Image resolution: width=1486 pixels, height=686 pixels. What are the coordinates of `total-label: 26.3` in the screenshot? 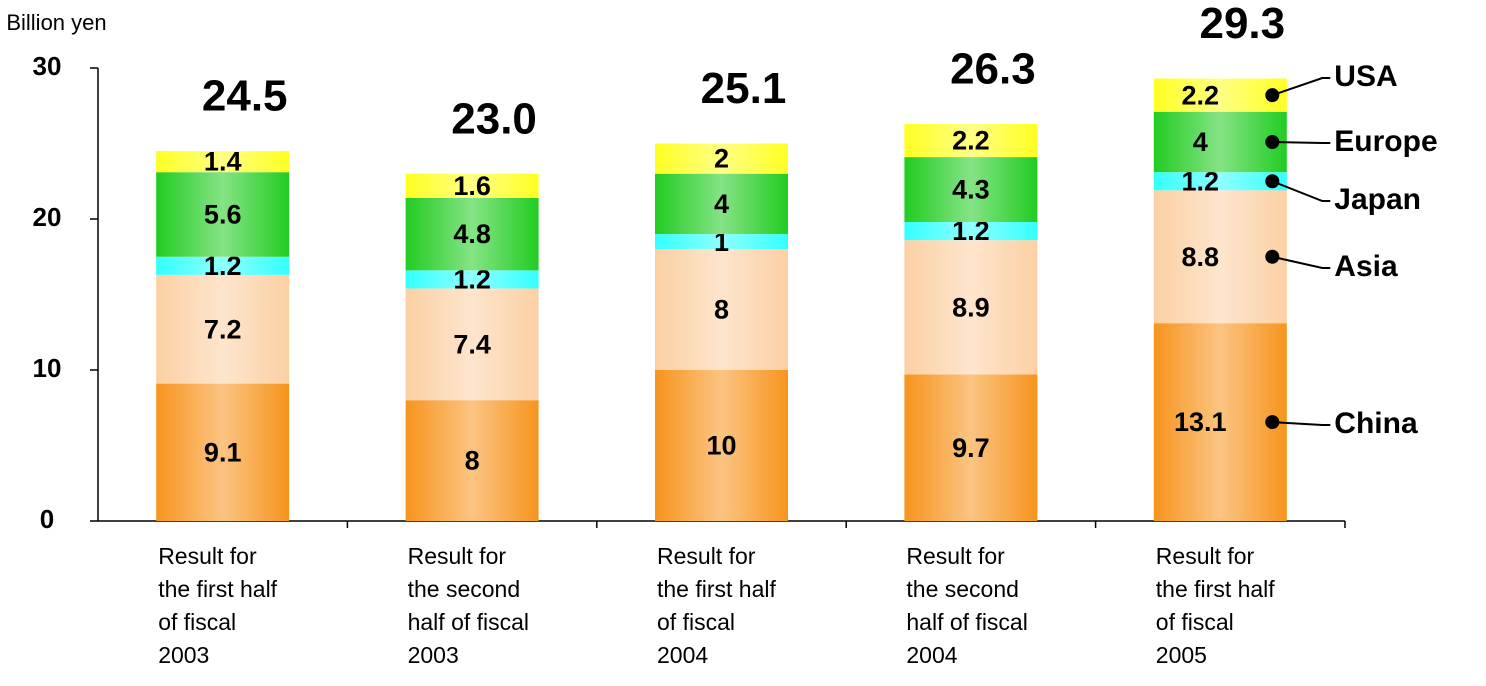 It's located at (993, 68).